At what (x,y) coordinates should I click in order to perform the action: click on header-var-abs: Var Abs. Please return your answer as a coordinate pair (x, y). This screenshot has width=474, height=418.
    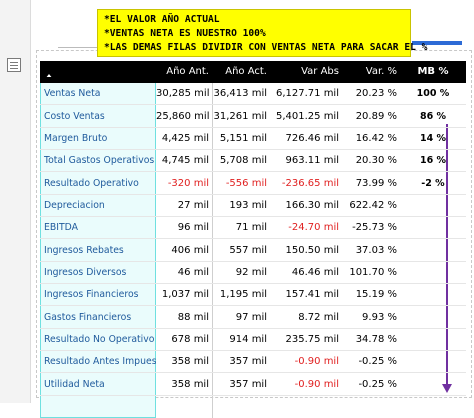
    Looking at the image, I should click on (320, 71).